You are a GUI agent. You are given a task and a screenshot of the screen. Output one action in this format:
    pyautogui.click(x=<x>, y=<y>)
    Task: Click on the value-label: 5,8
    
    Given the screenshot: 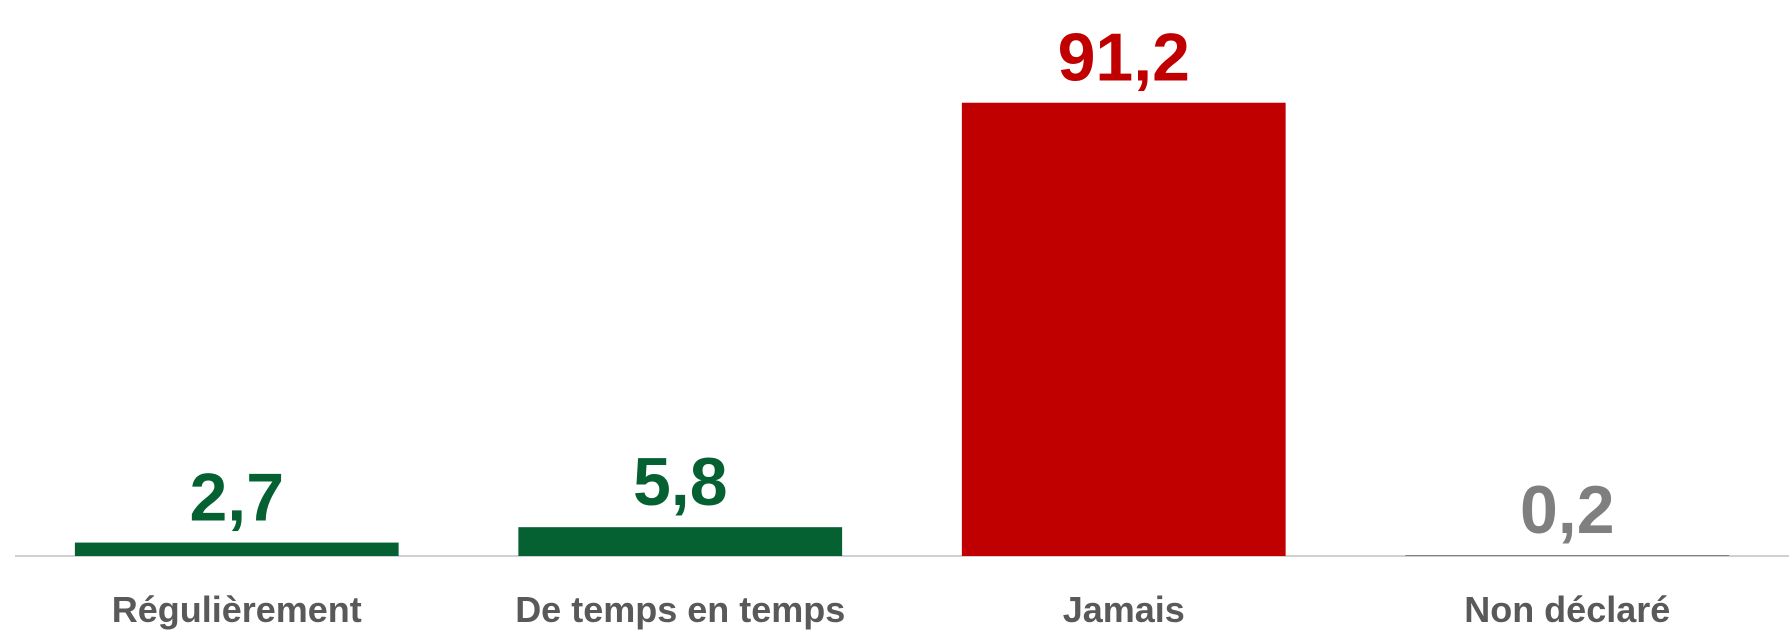 What is the action you would take?
    pyautogui.click(x=680, y=482)
    